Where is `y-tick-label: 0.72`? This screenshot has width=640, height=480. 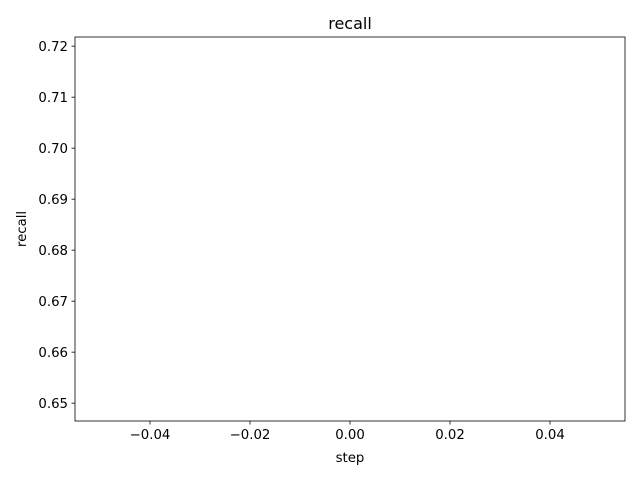
y-tick-label: 0.72 is located at coordinates (53, 47).